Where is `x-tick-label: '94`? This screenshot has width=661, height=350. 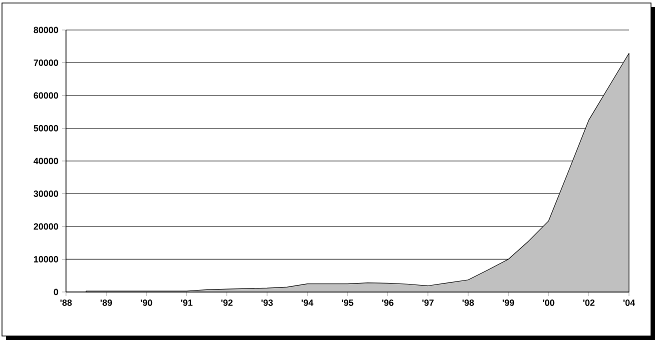 x-tick-label: '94 is located at coordinates (308, 303).